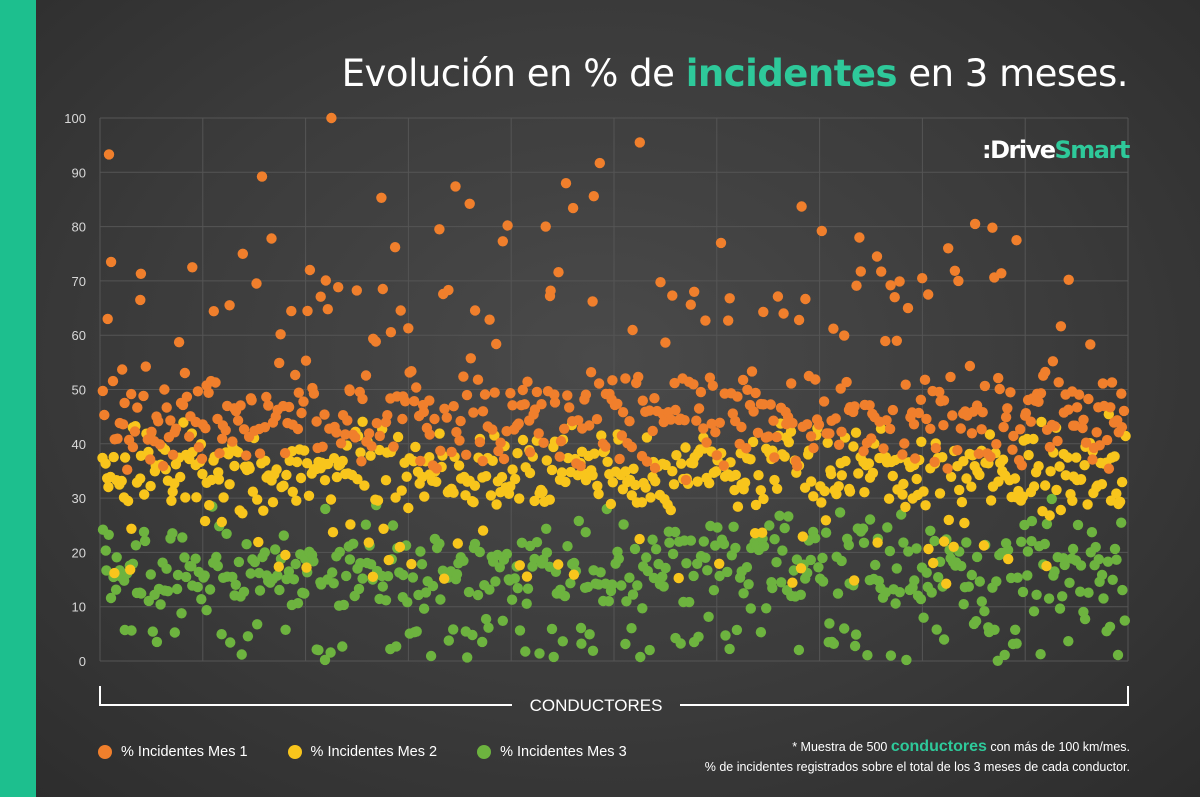 Image resolution: width=1200 pixels, height=797 pixels. What do you see at coordinates (79, 390) in the screenshot?
I see `y-tick-label: 50` at bounding box center [79, 390].